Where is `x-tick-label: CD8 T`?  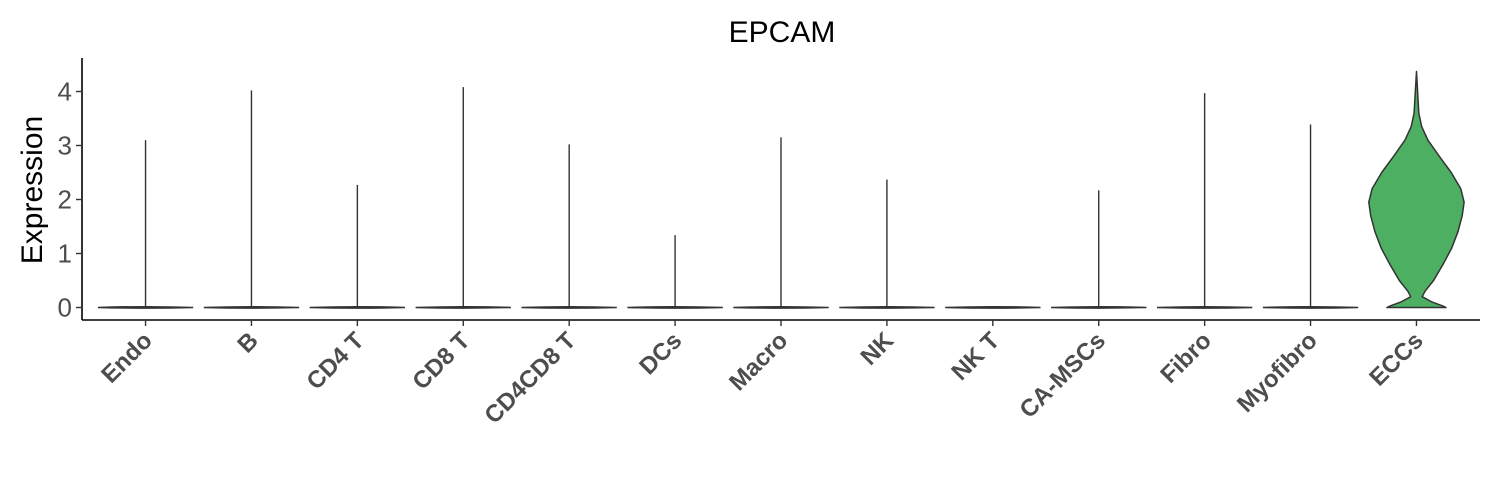
x-tick-label: CD8 T is located at coordinates (441, 361).